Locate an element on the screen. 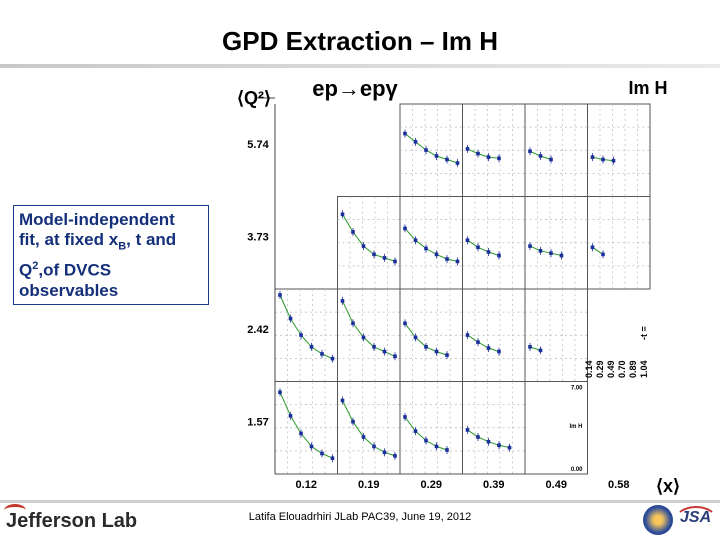  info-line-3: Q2,of DVCS is located at coordinates (111, 268).